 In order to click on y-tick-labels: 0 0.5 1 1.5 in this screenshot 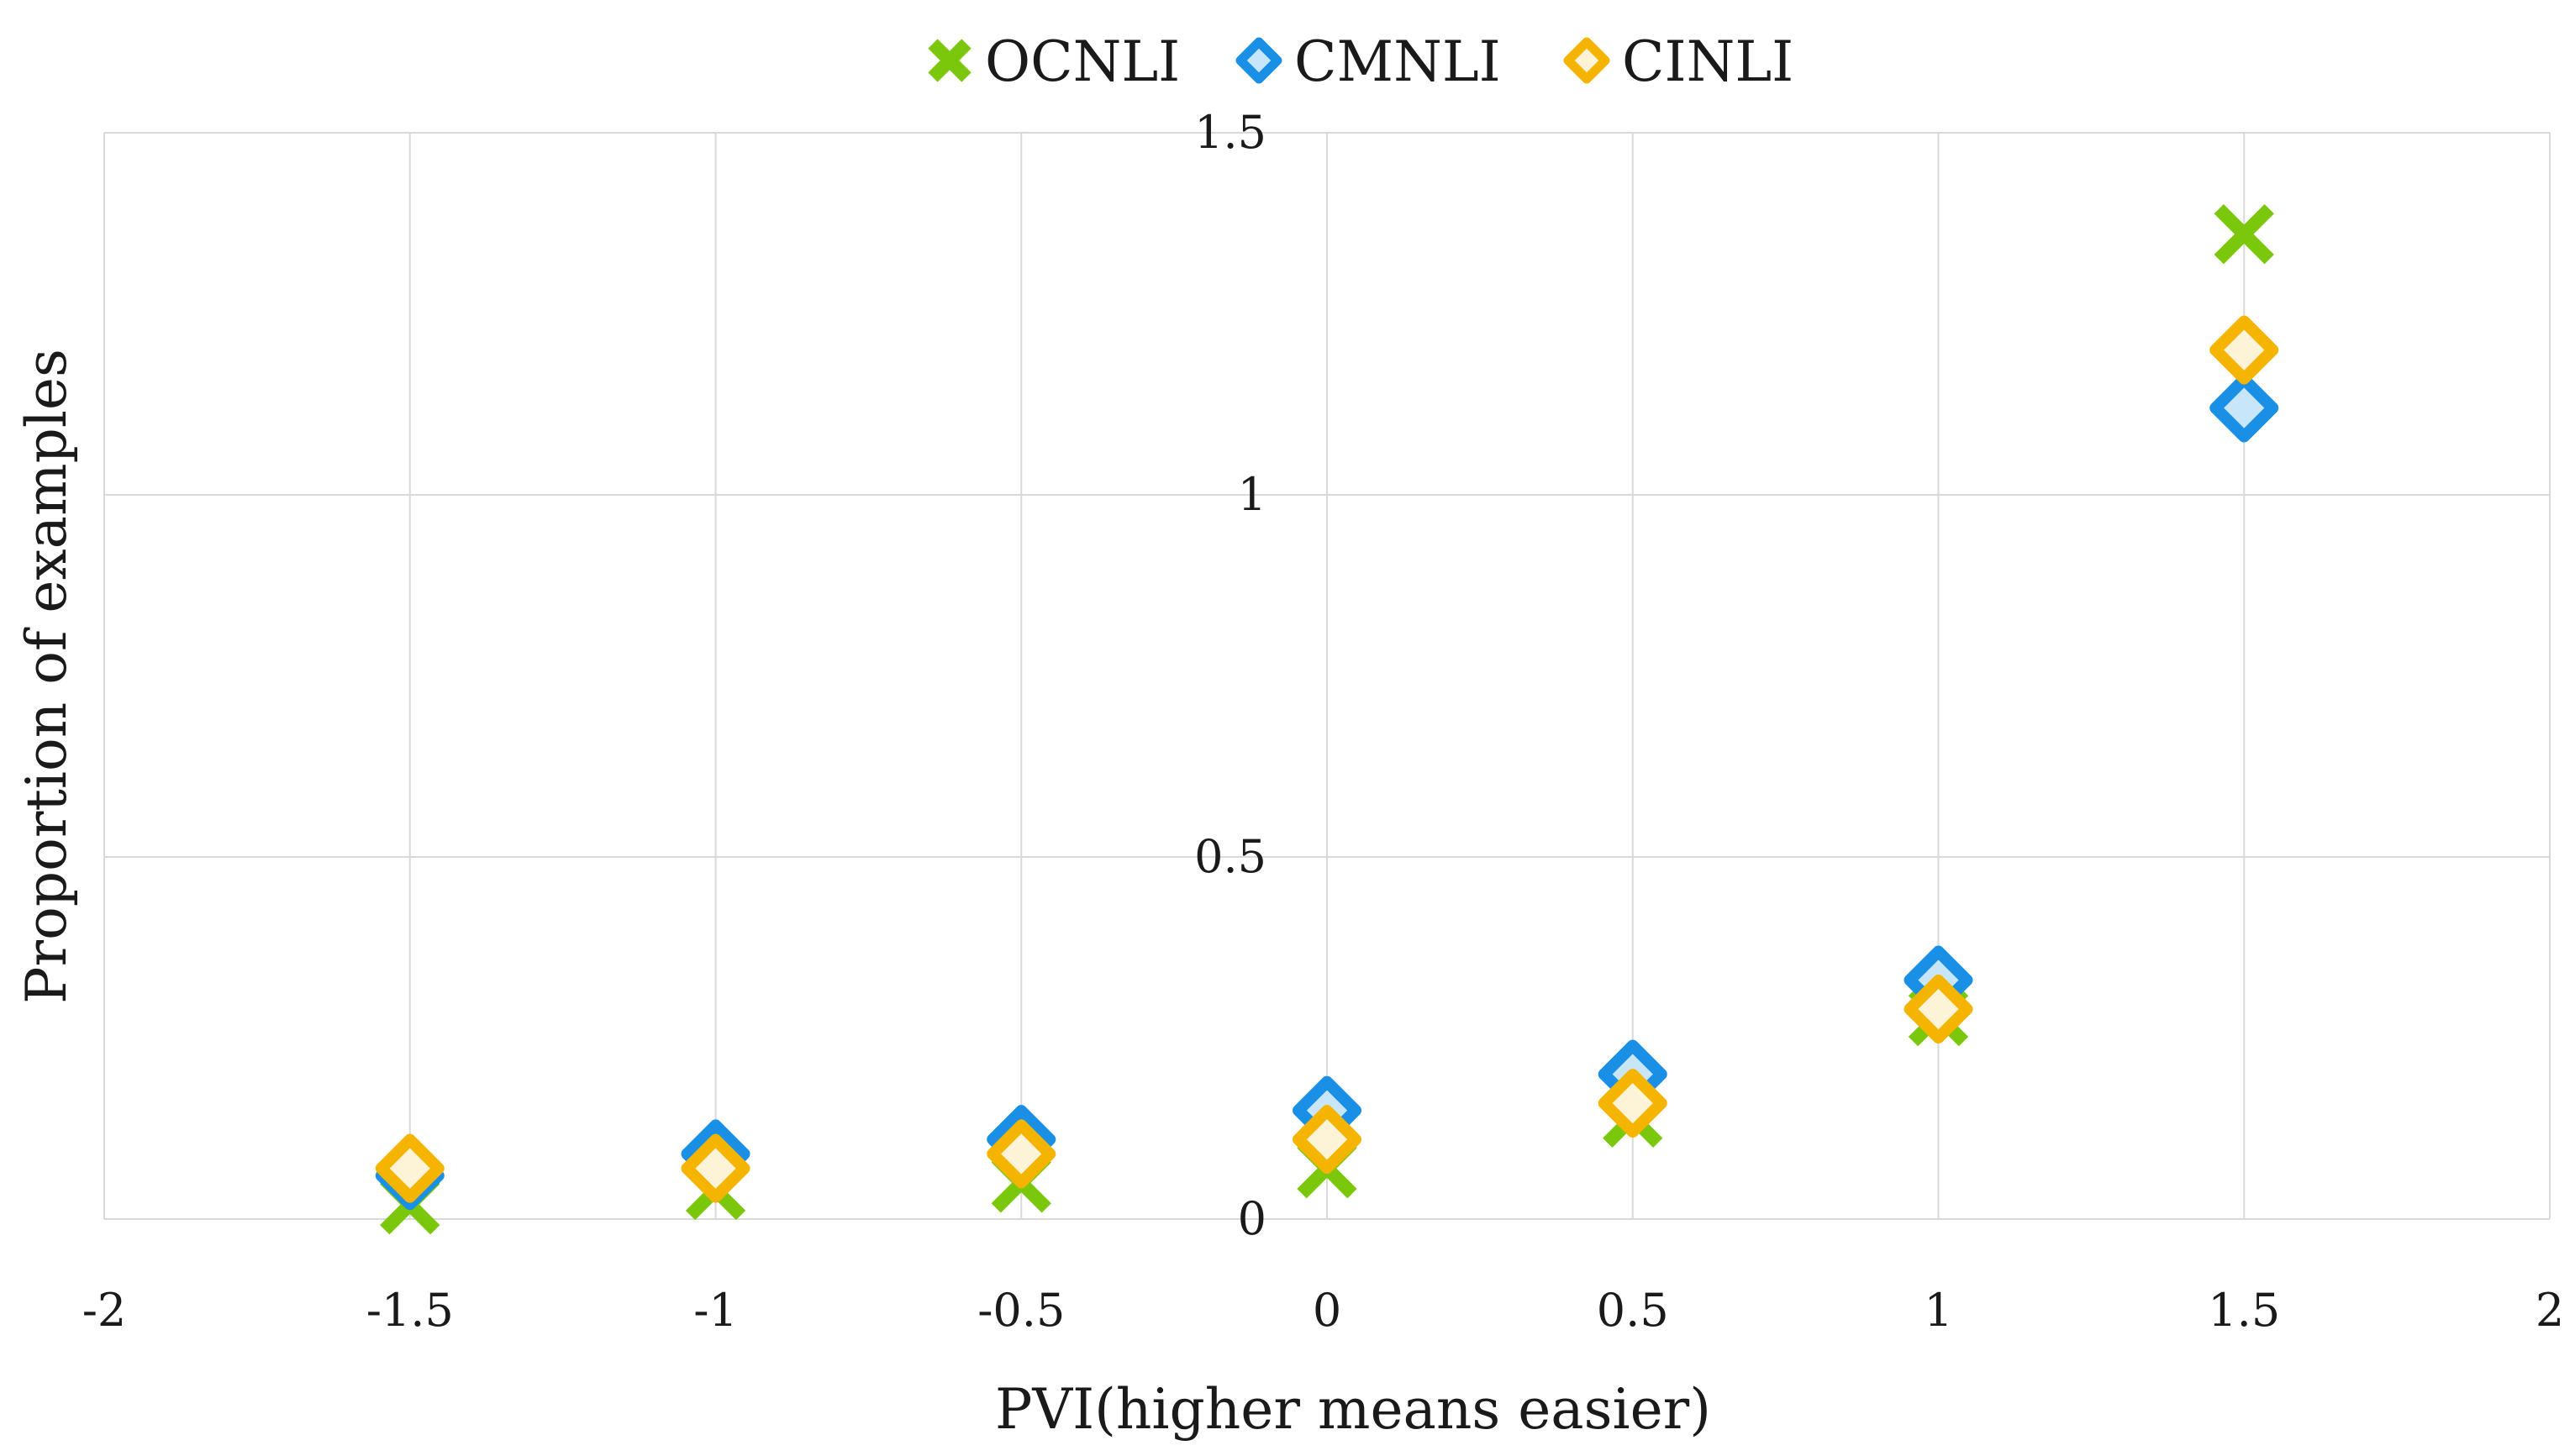, I will do `click(1230, 675)`.